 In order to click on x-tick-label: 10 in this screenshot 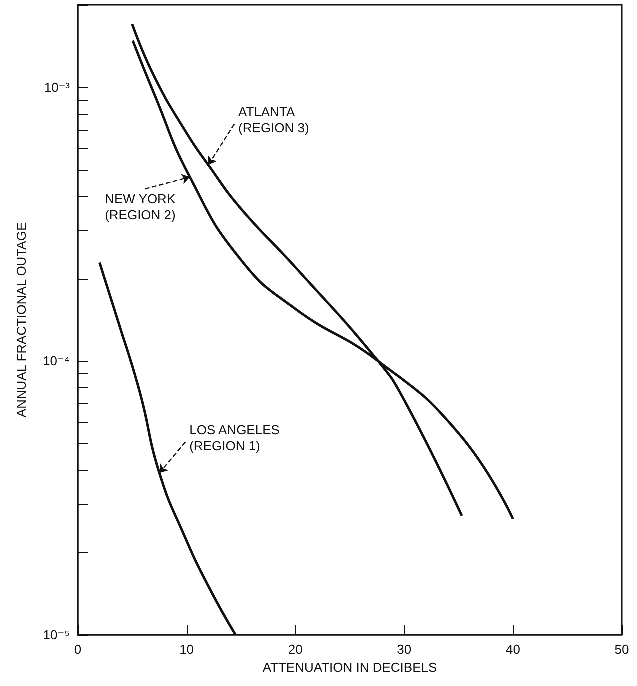, I will do `click(187, 649)`.